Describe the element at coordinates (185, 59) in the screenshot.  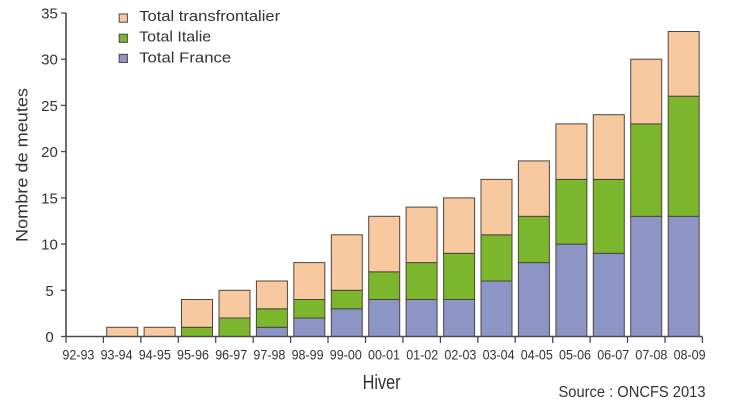
I see `svg-text: Total France` at that location.